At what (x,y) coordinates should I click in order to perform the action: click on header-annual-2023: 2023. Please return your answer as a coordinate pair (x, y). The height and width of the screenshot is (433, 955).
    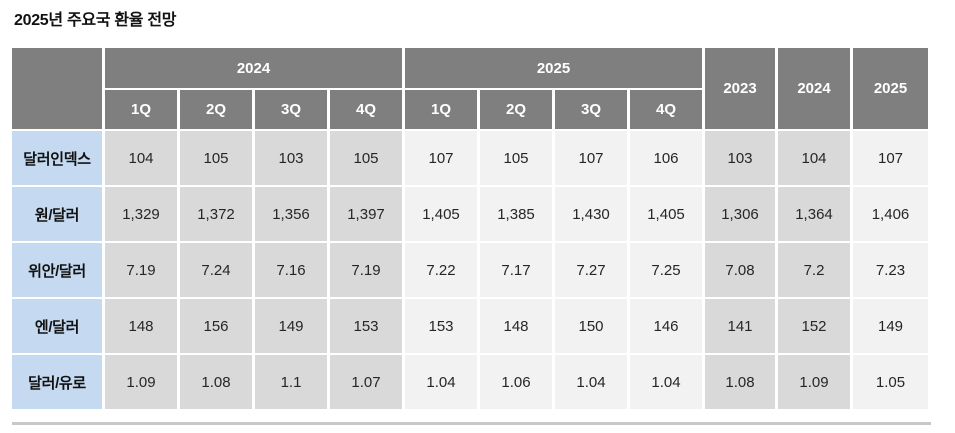
    Looking at the image, I should click on (740, 88).